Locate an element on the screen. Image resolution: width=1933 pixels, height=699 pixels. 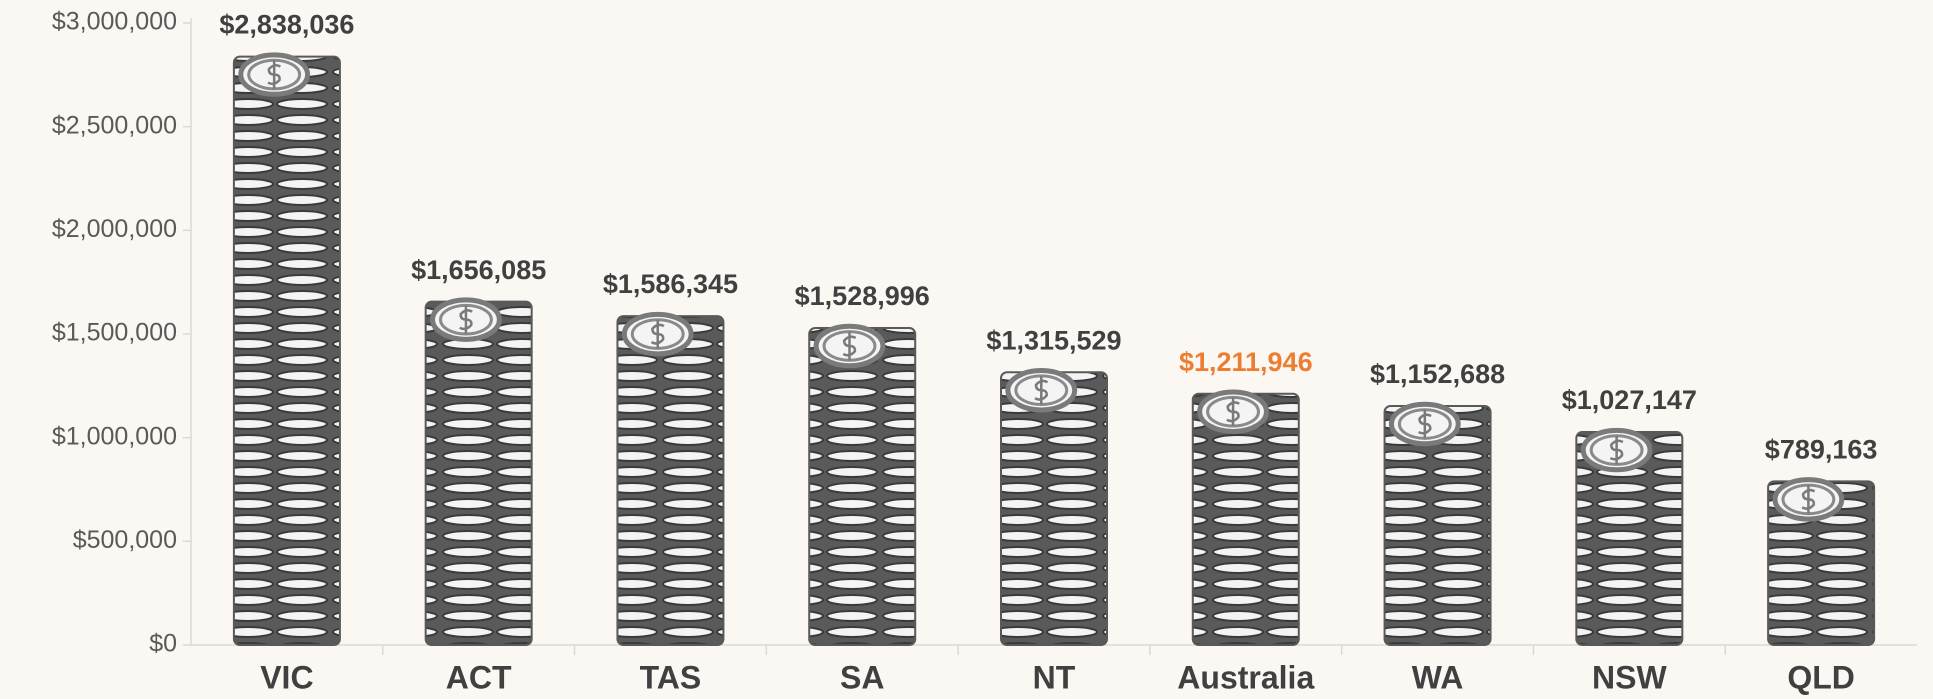
value-label: $1,211,946 is located at coordinates (1246, 362).